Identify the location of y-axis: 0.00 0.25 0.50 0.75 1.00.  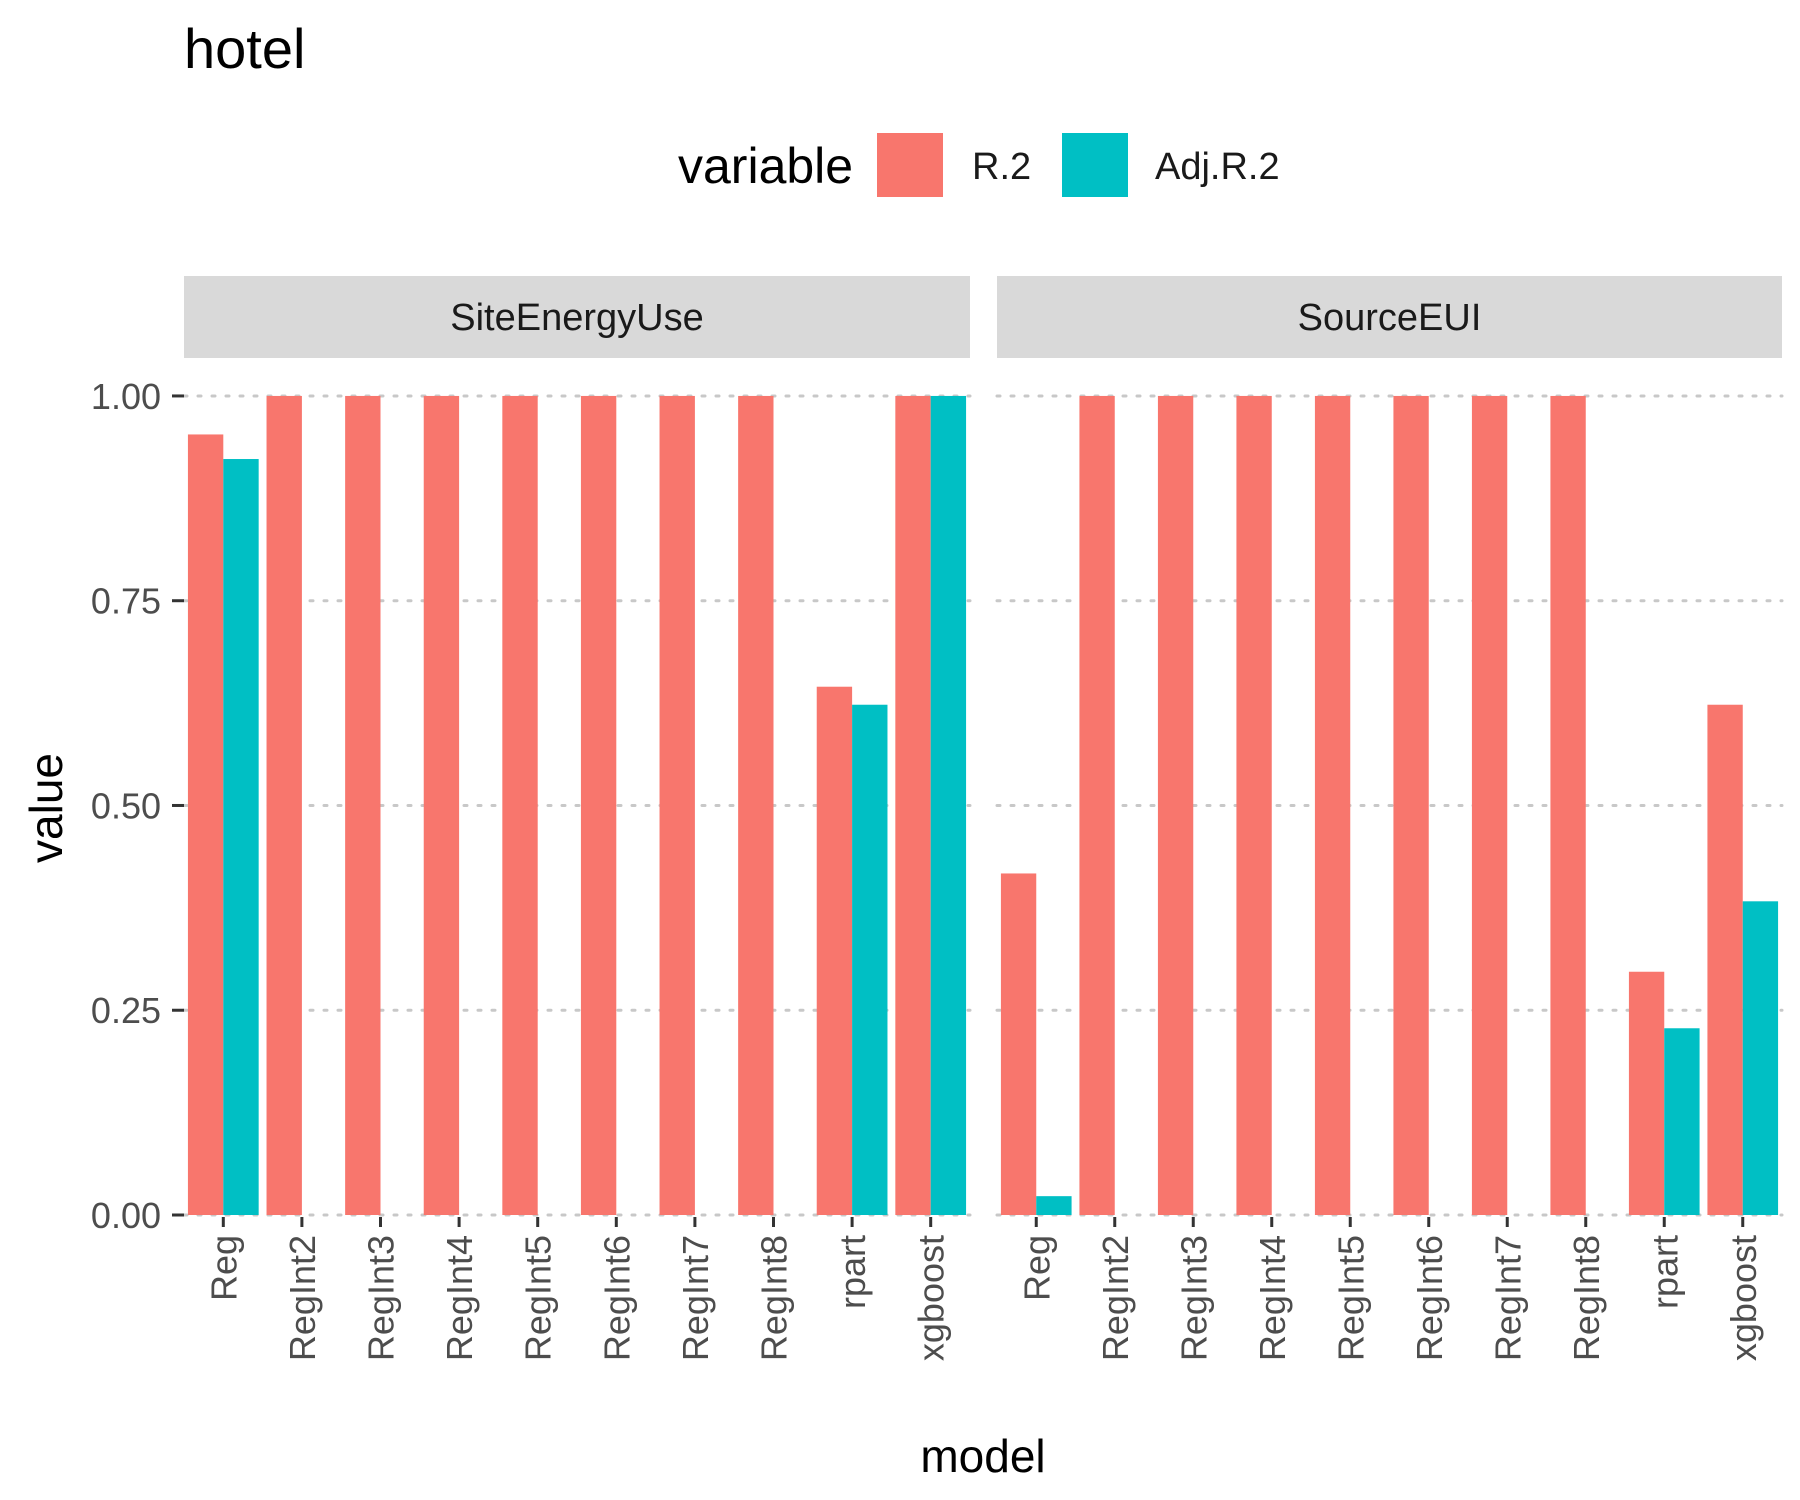
(137, 806).